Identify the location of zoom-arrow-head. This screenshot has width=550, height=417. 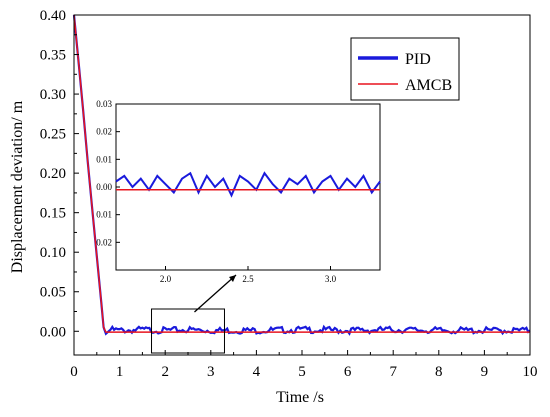
(232, 278).